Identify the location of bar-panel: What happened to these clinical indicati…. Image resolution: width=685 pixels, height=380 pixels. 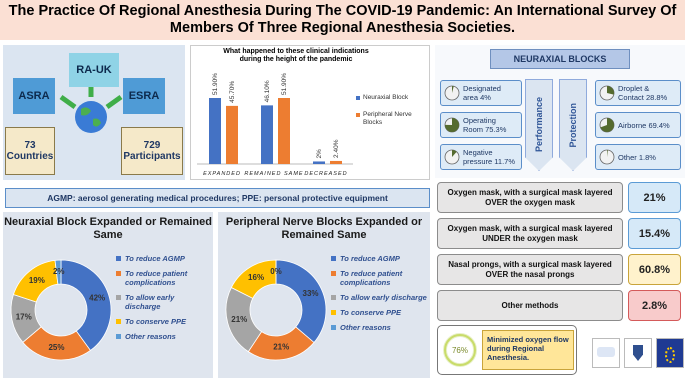
(310, 112).